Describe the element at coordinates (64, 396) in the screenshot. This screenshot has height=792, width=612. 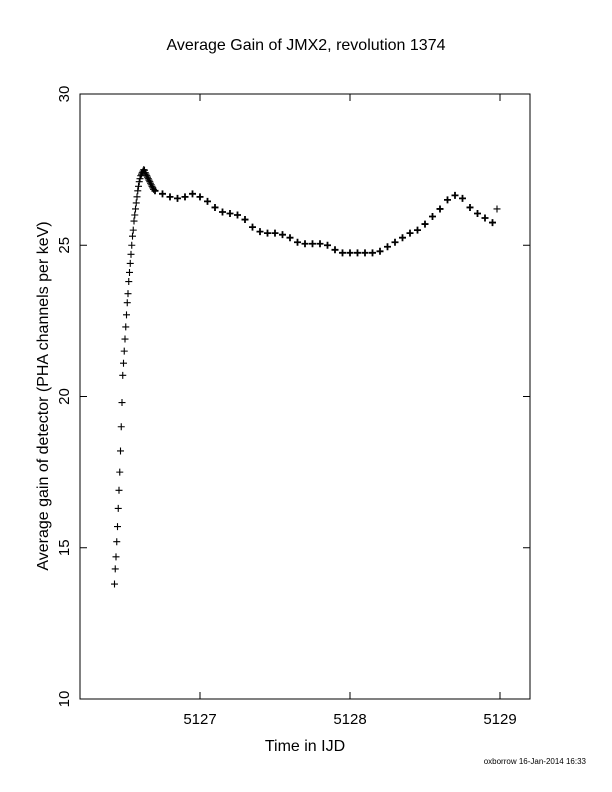
I see `y-tick-label: 20` at that location.